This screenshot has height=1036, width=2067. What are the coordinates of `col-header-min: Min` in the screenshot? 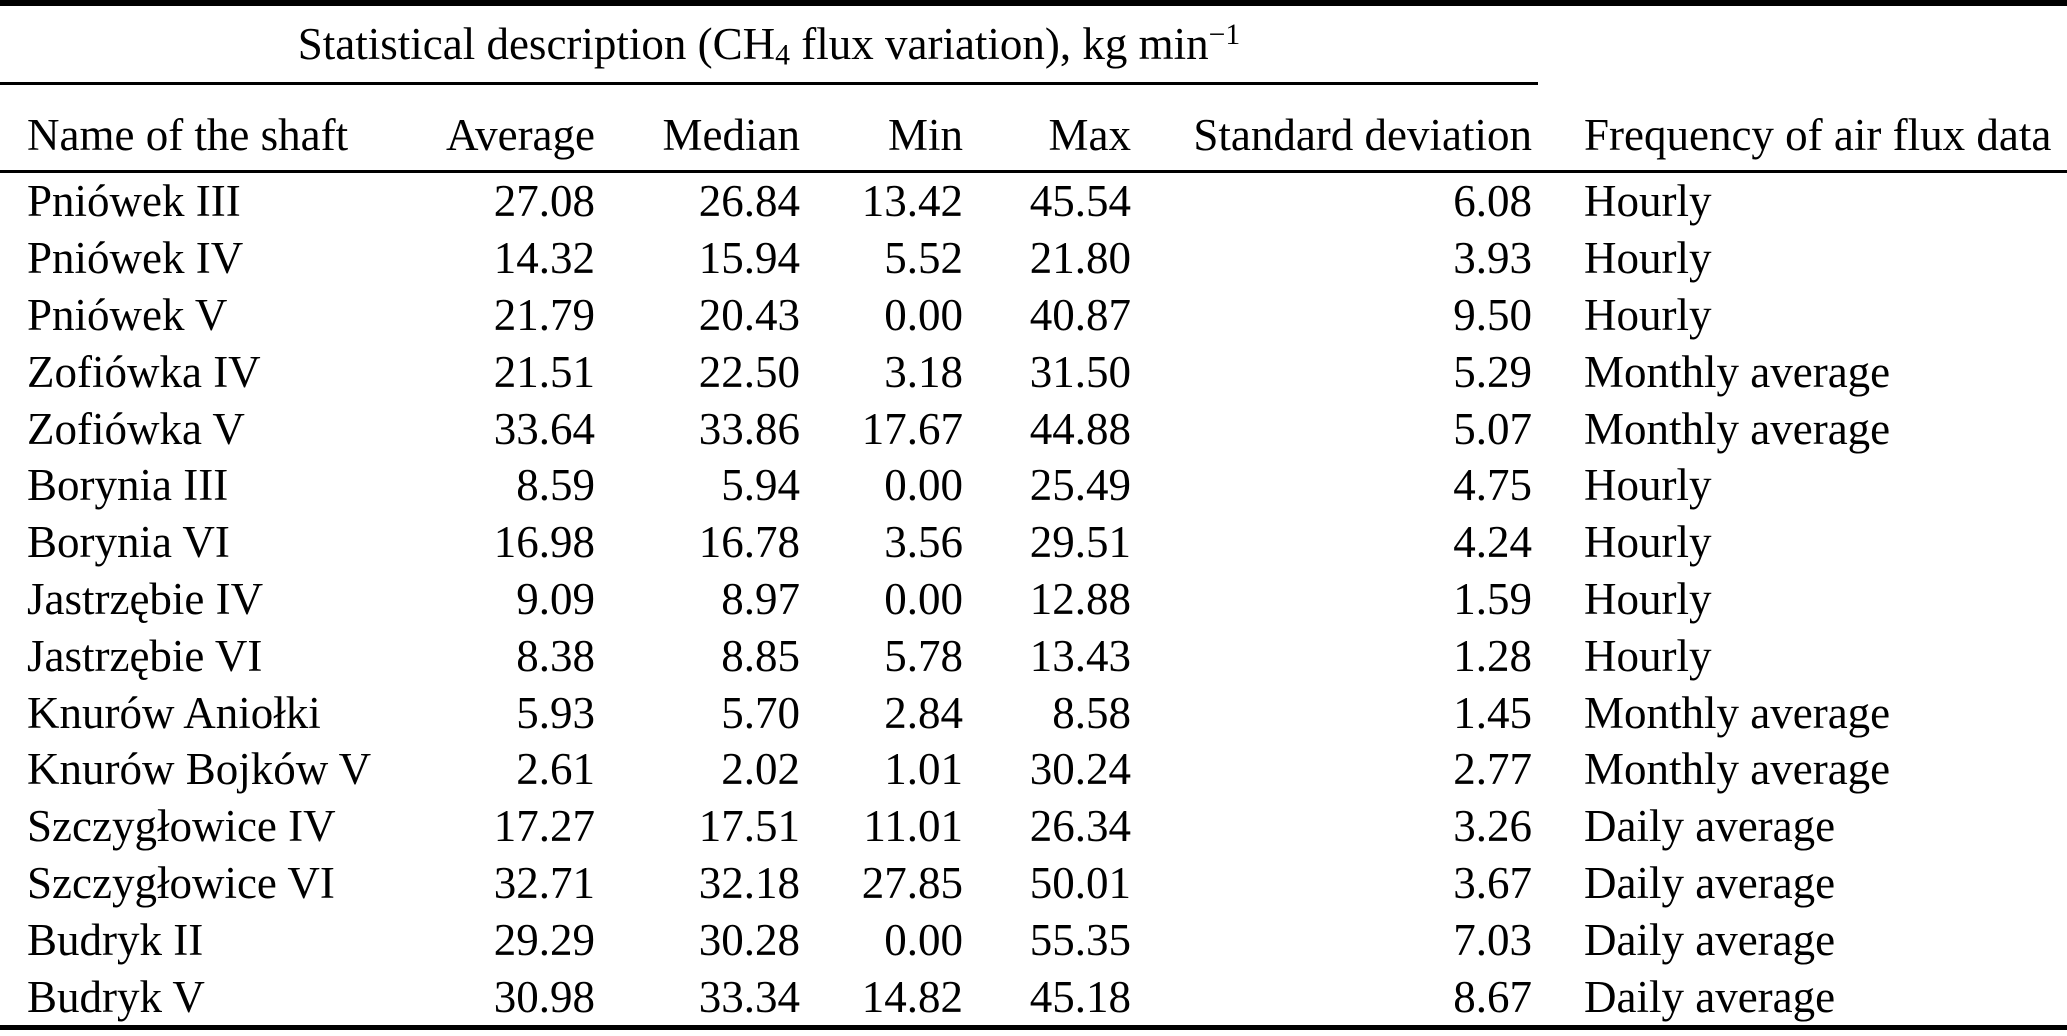 It's located at (925, 134).